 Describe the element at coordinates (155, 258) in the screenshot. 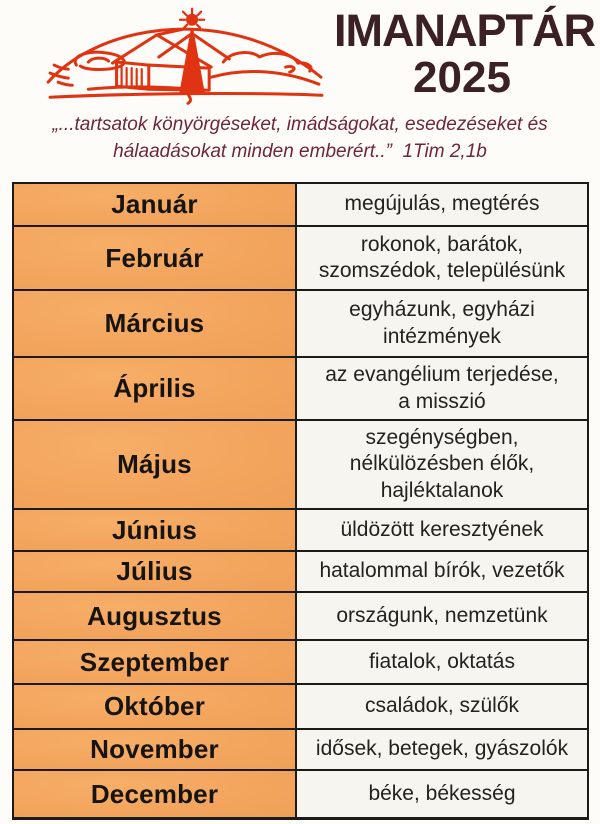

I see `month-cell: Február` at that location.